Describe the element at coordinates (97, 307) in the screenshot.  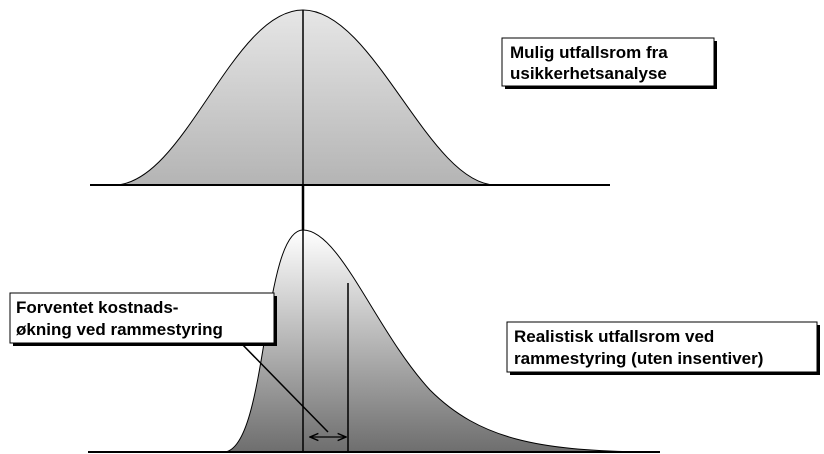
I see `label-text: Forventet kostnads-` at that location.